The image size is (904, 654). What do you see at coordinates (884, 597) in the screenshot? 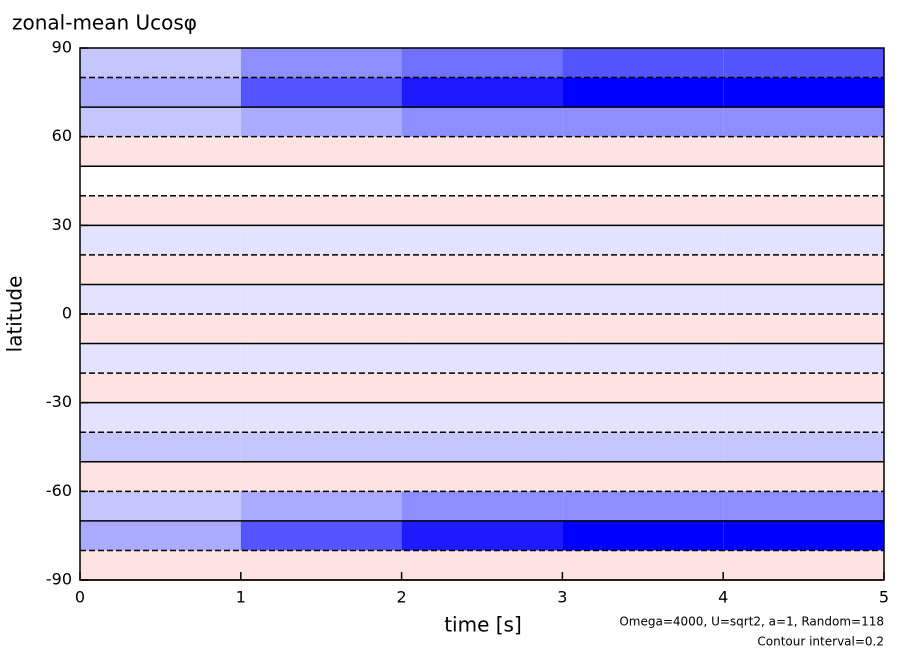
I see `x-tick-label: 5` at bounding box center [884, 597].